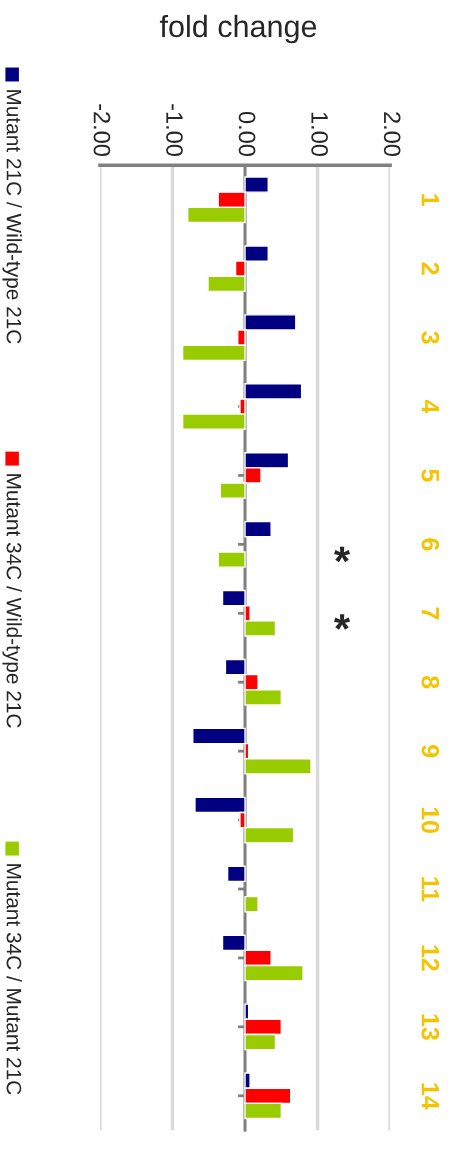 The image size is (450, 1164). I want to click on y-tick-label: 7, so click(430, 613).